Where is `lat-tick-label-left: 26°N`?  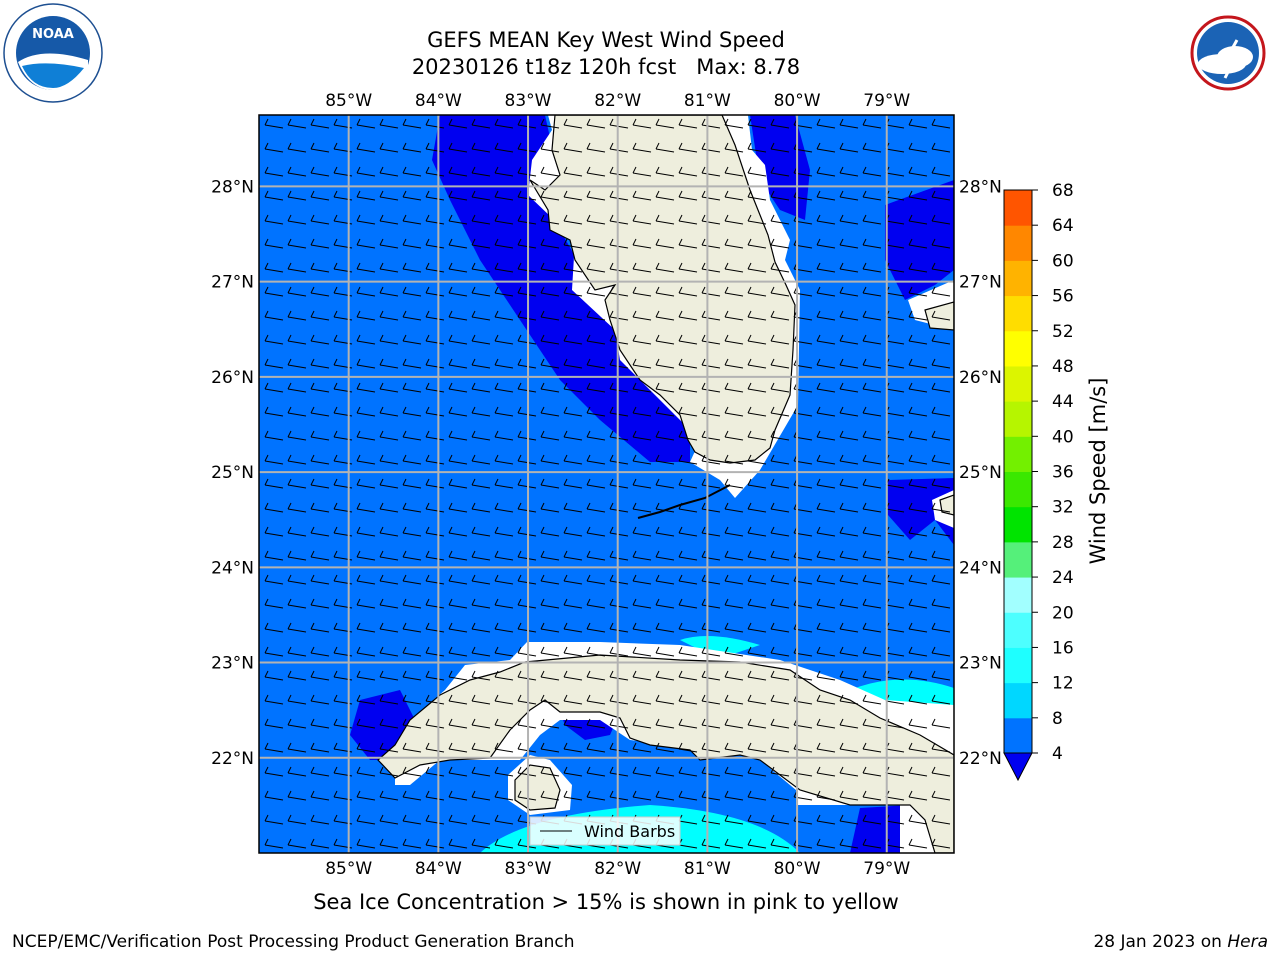 lat-tick-label-left: 26°N is located at coordinates (232, 378).